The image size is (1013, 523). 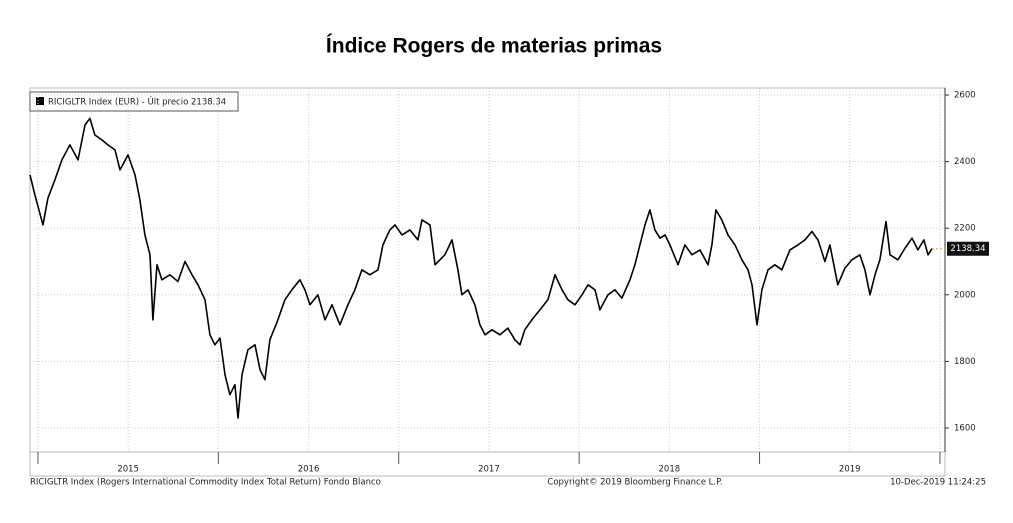 I want to click on last-price-label: 2138.34, so click(x=967, y=249).